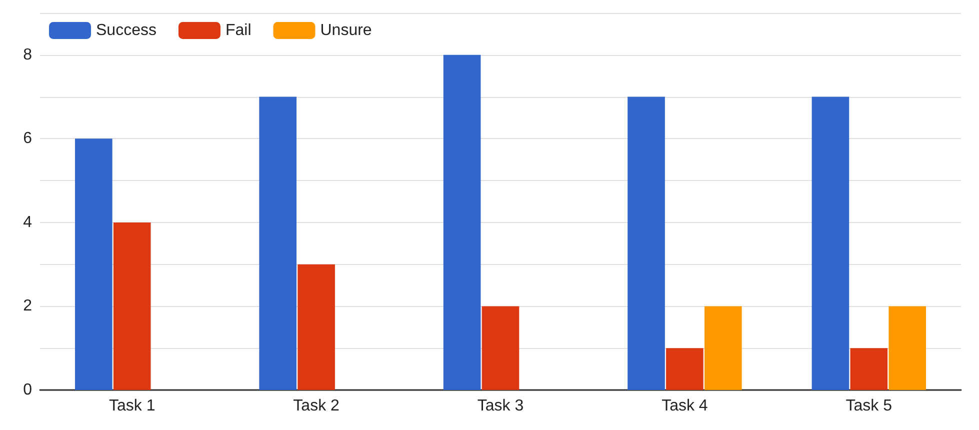  I want to click on y-tick-label: 4, so click(27, 222).